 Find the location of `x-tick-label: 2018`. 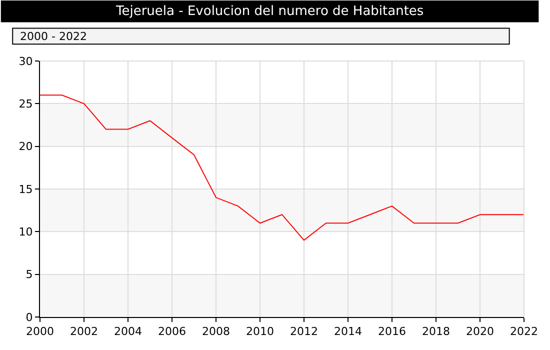

x-tick-label: 2018 is located at coordinates (436, 331).